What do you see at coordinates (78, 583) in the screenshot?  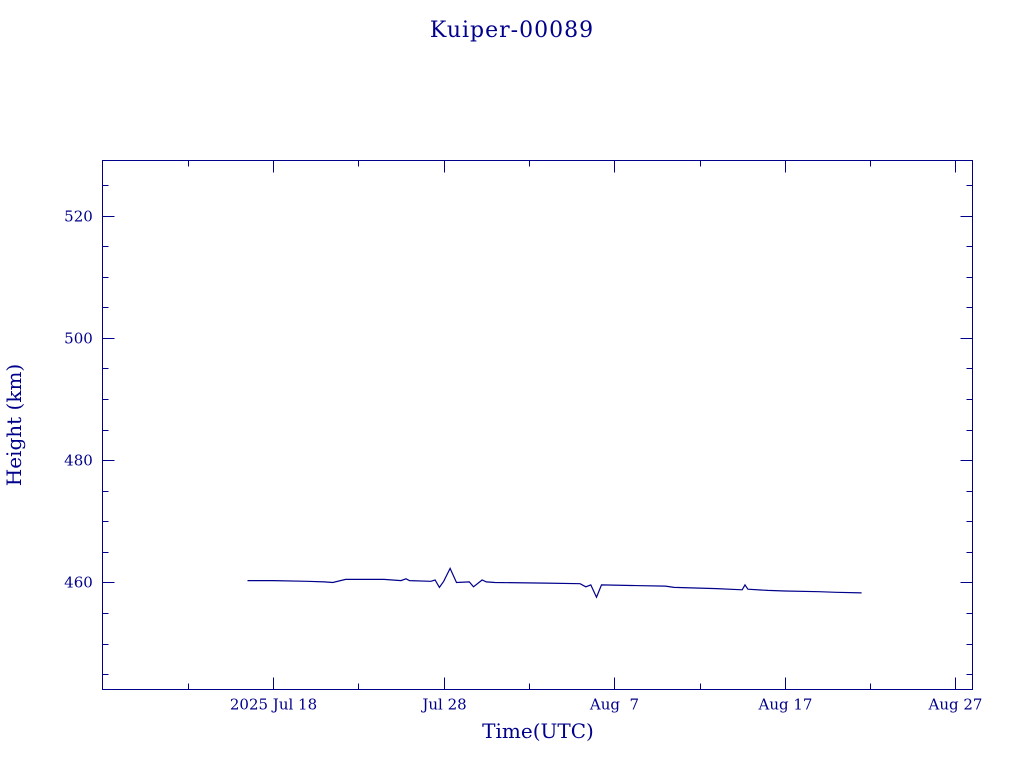 I see `y-tick-label: 460` at bounding box center [78, 583].